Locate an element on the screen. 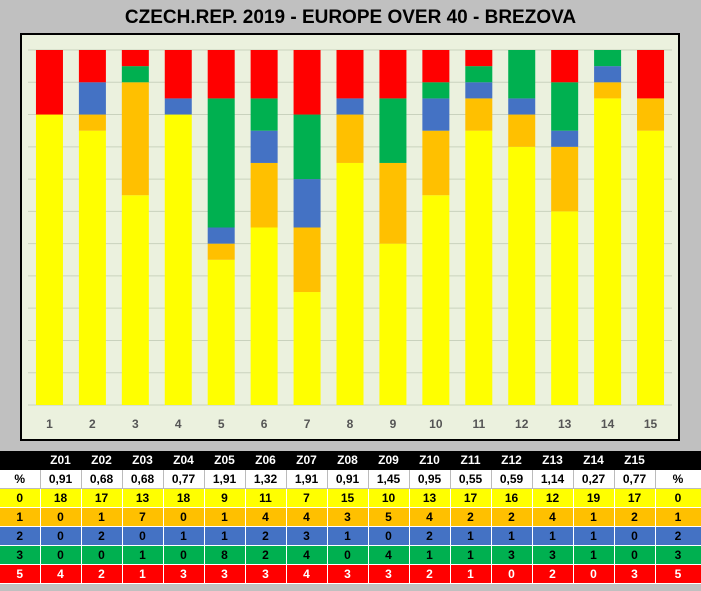 This screenshot has height=591, width=701. table-row: 0 18 17 13 18 9 11 7 15 10 13 17 16 12 19 17 0 is located at coordinates (350, 498).